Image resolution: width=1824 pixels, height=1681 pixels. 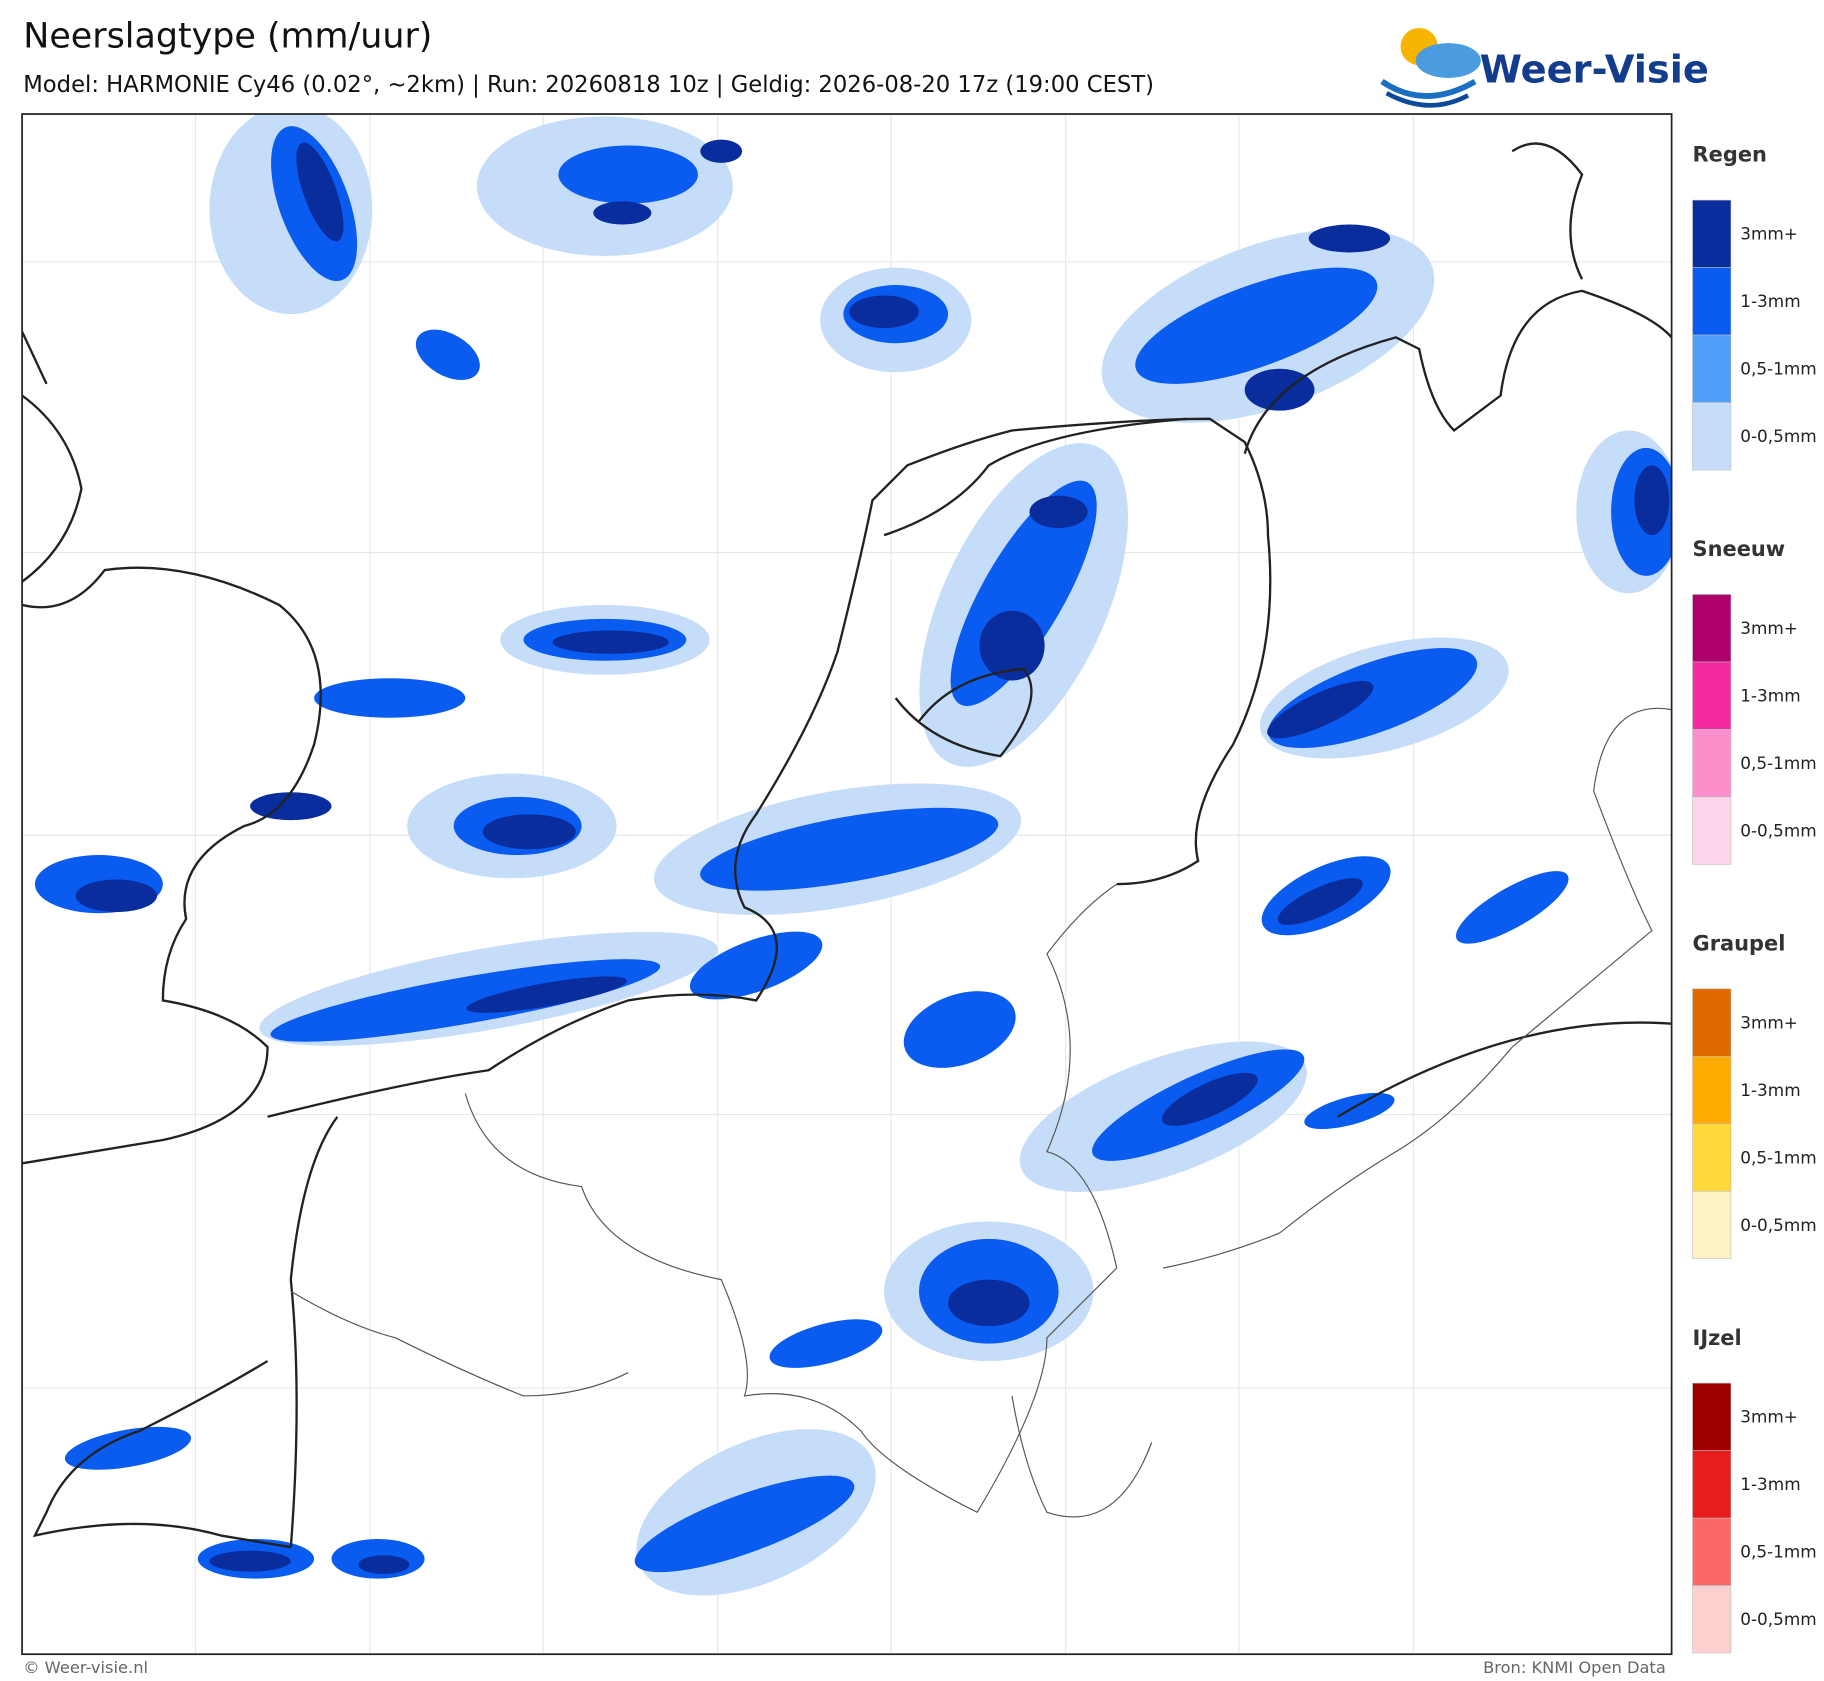 I want to click on legend-title: IJzel, so click(x=1717, y=1338).